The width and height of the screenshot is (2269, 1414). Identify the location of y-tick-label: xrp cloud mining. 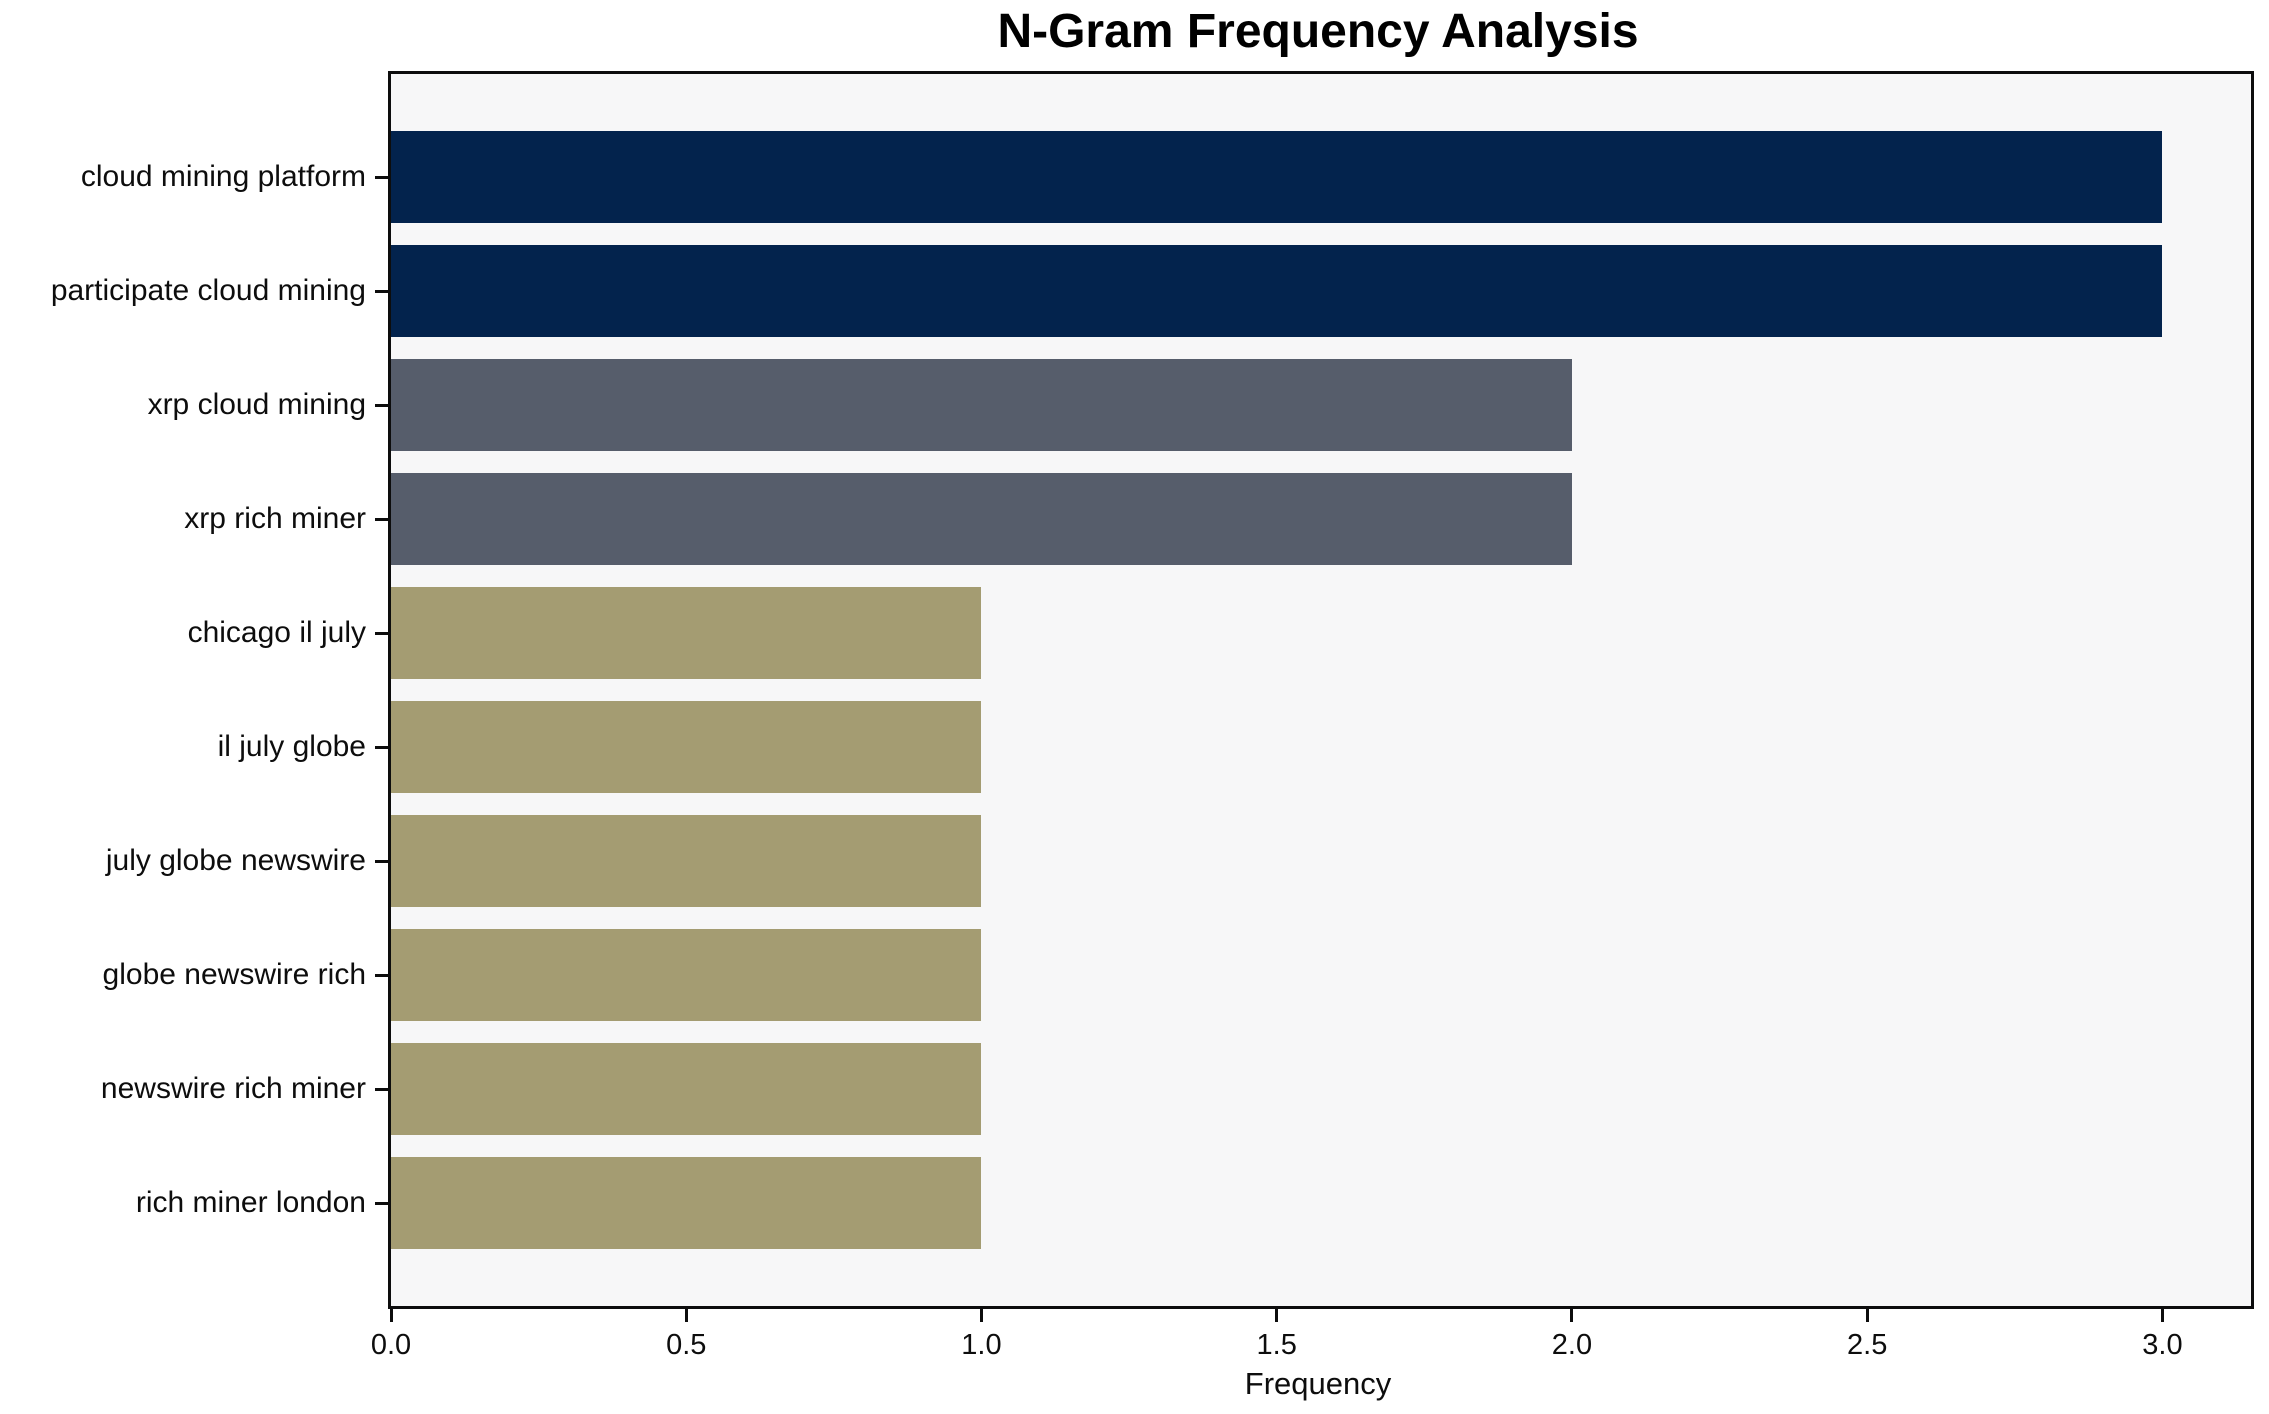
(256, 404).